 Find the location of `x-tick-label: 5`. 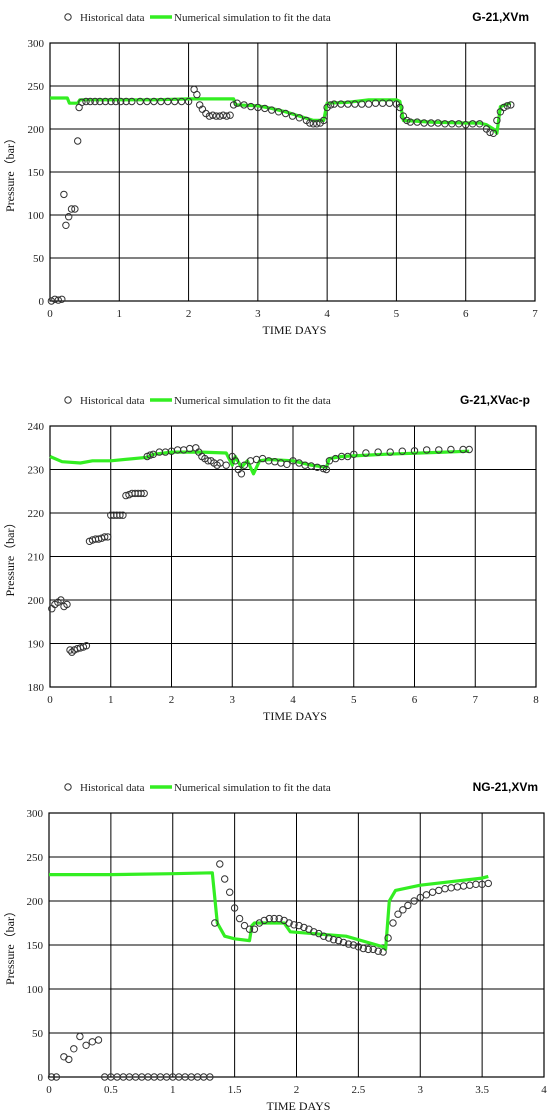

x-tick-label: 5 is located at coordinates (354, 700).